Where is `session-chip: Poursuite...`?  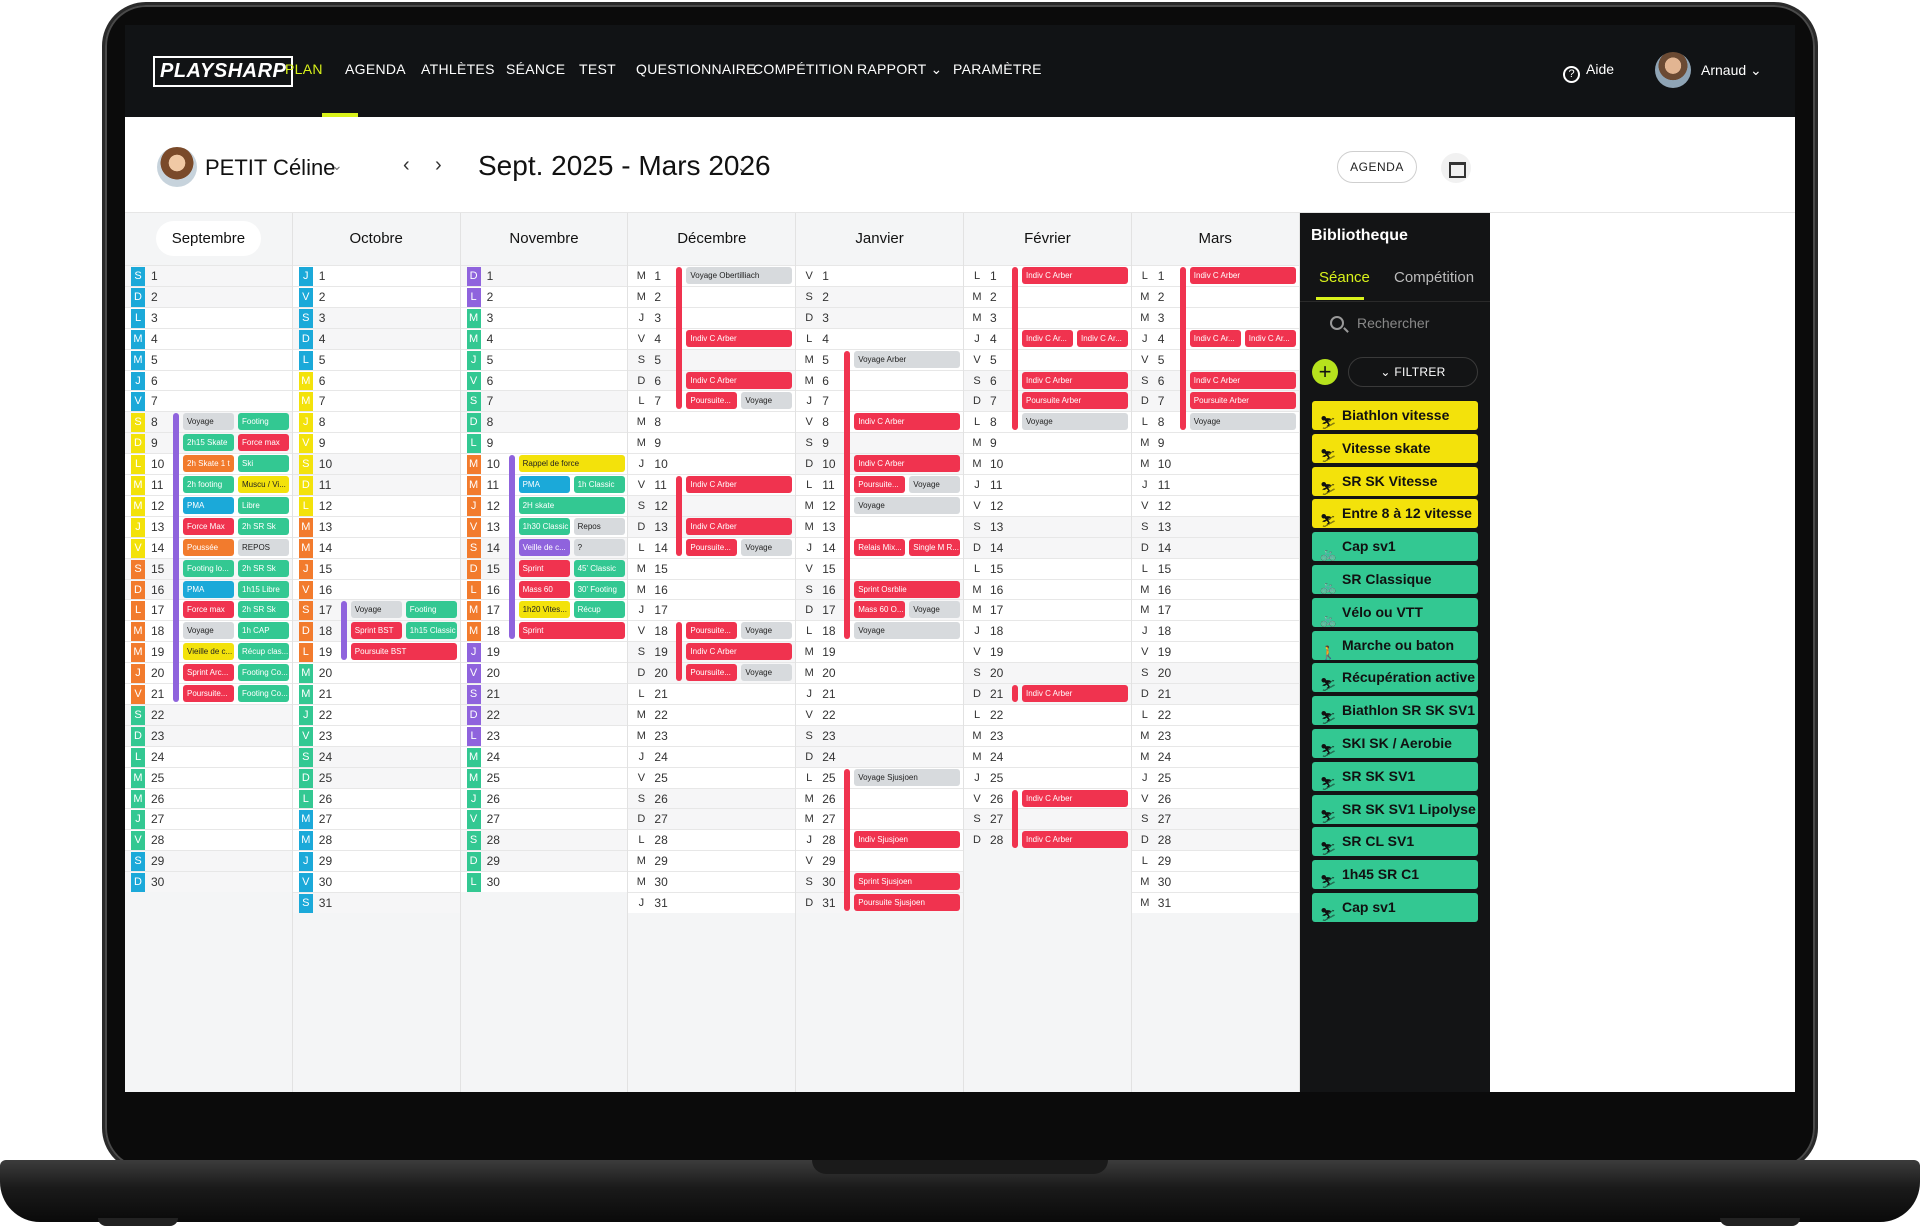 session-chip: Poursuite... is located at coordinates (712, 631).